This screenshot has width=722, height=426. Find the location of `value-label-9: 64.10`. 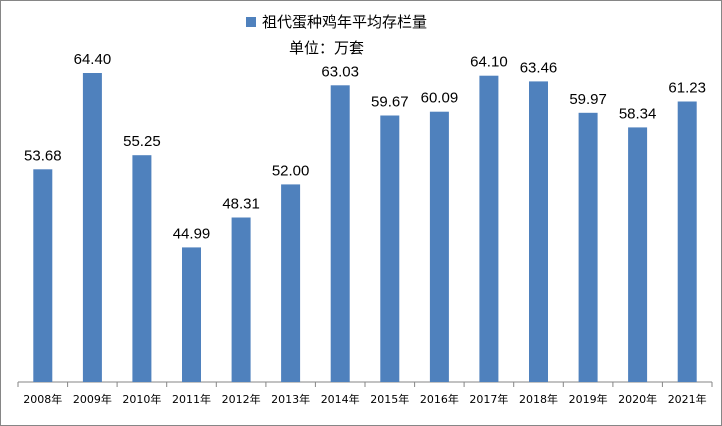

value-label-9: 64.10 is located at coordinates (489, 62).